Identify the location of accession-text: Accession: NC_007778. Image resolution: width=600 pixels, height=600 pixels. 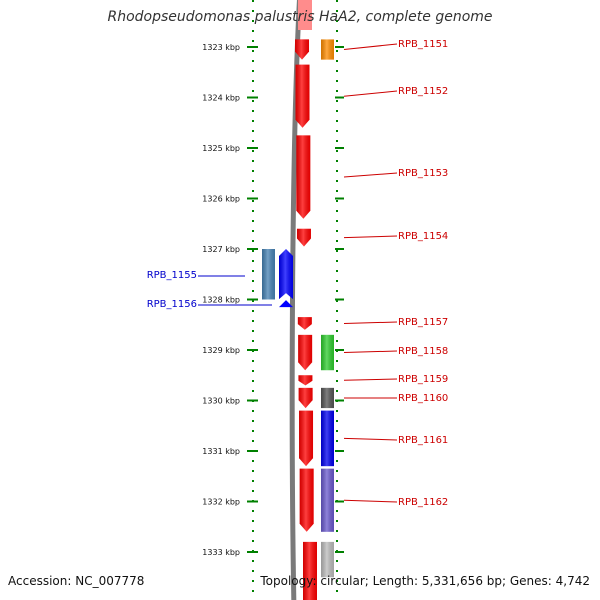
(76, 581).